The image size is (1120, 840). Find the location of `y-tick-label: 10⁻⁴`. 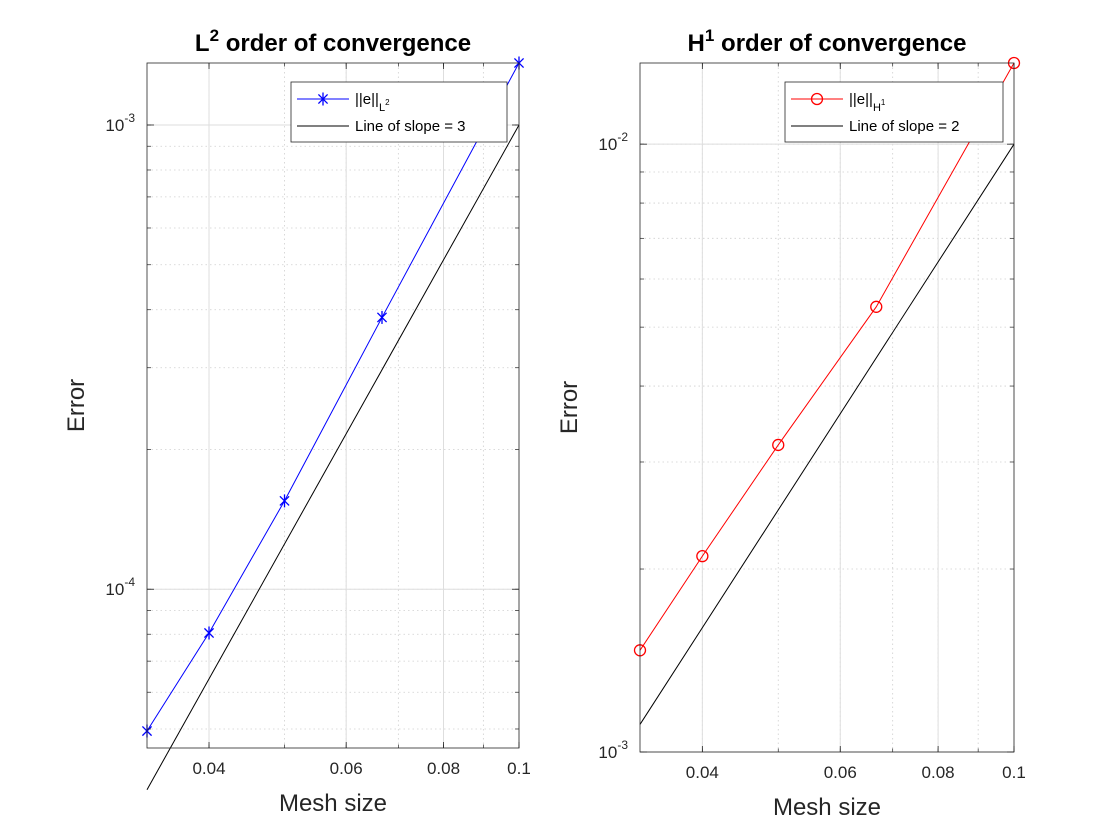

y-tick-label: 10⁻⁴ is located at coordinates (120, 587).